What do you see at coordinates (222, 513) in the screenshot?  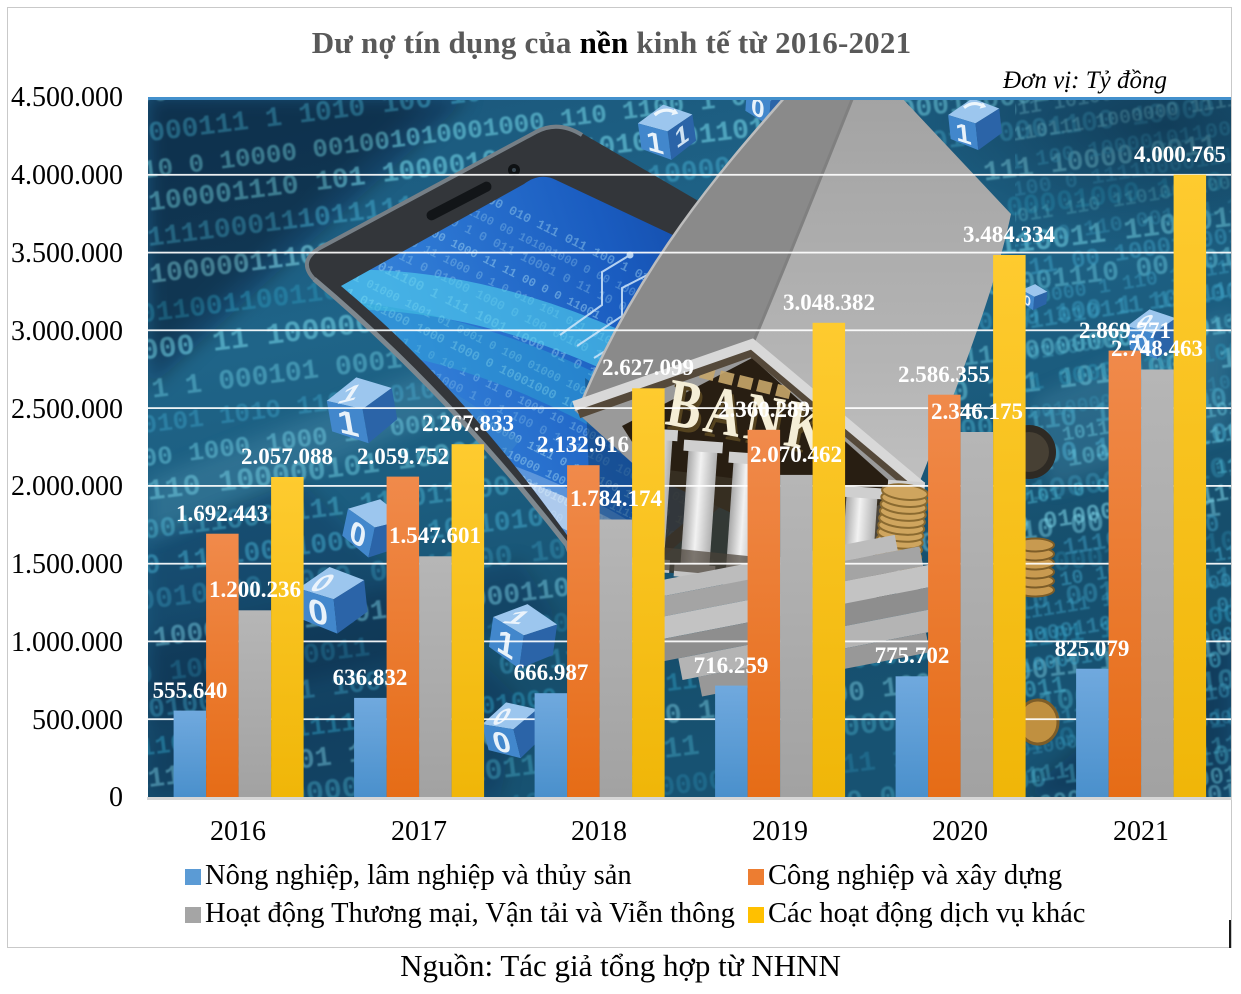 I see `svg-text: 1.692.443` at bounding box center [222, 513].